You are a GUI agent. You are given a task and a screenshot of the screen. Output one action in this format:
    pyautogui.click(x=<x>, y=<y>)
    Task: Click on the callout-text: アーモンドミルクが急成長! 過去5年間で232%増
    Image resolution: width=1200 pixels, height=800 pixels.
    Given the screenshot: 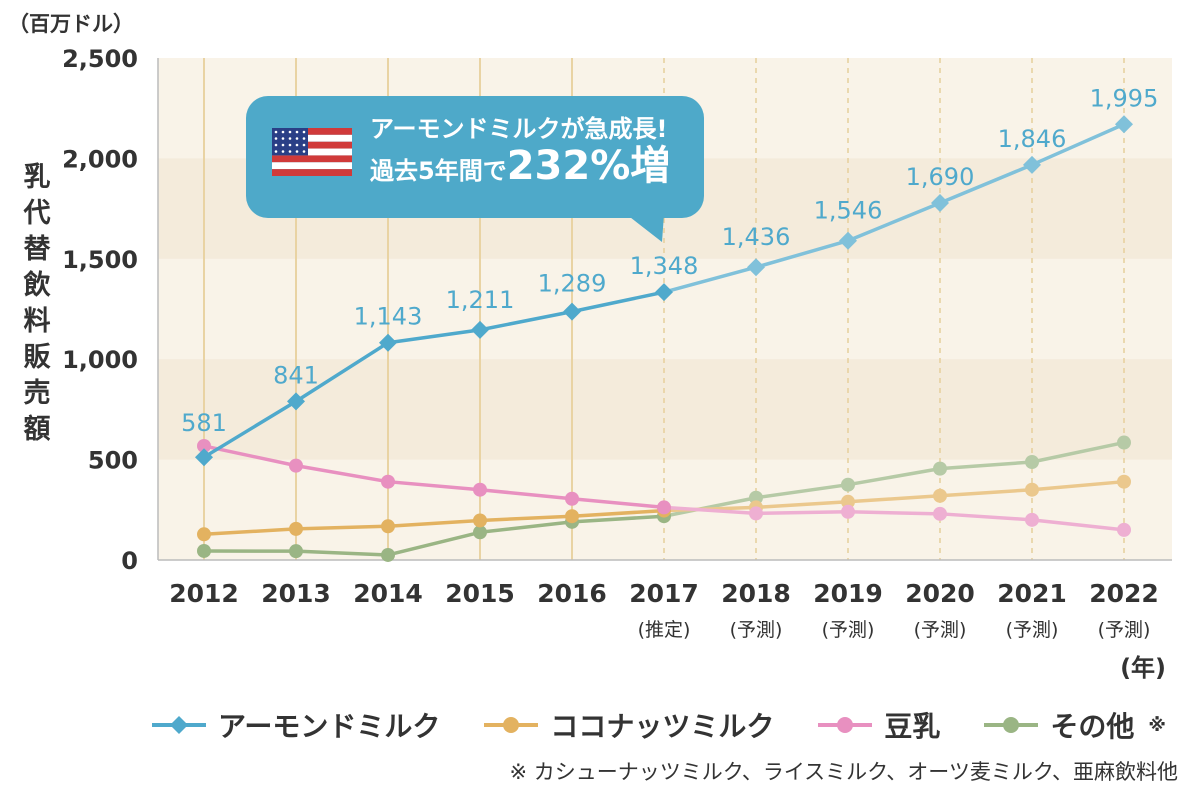 What is the action you would take?
    pyautogui.click(x=520, y=153)
    